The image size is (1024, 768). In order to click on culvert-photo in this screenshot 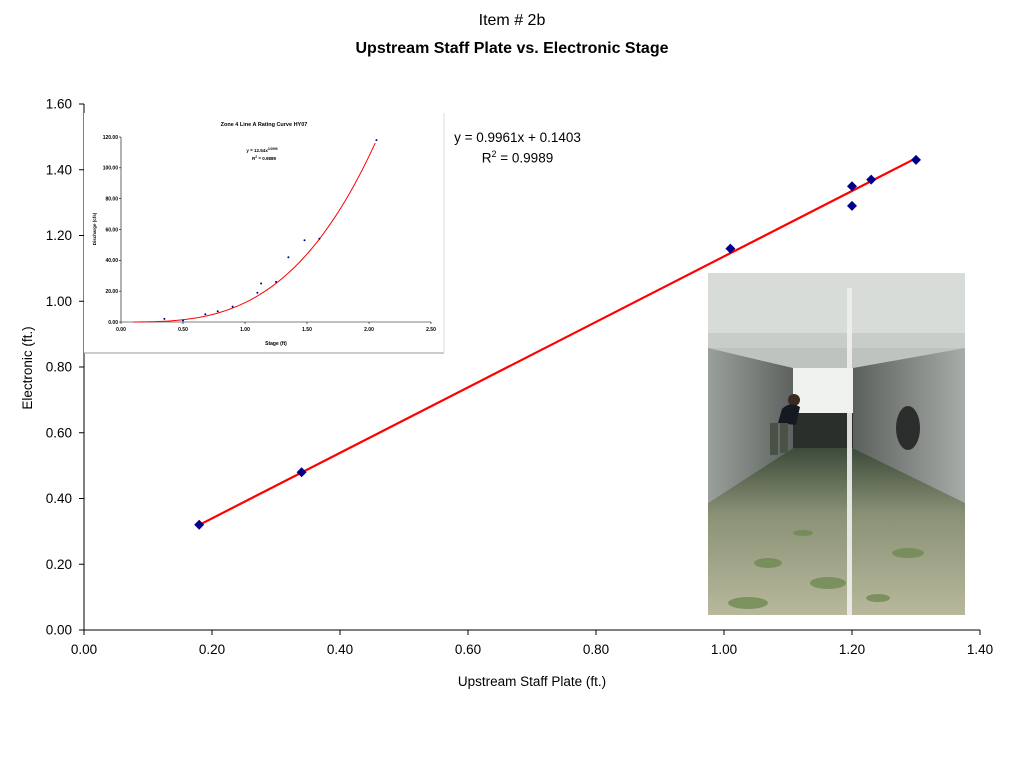, I will do `click(836, 444)`.